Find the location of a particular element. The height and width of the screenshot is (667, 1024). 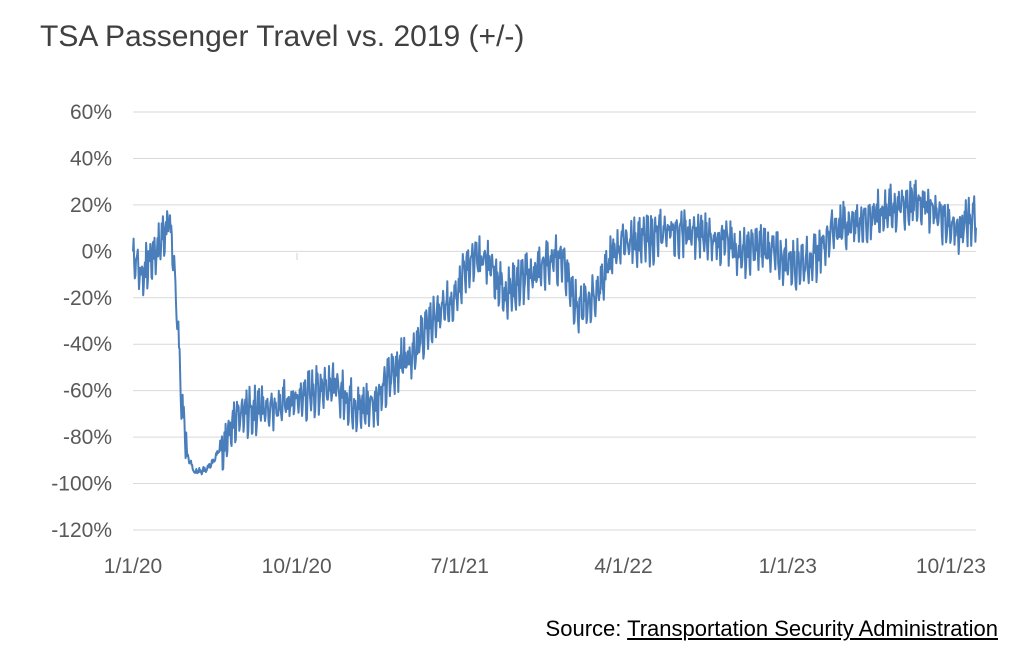

y-tick-label: -120% is located at coordinates (81, 530).